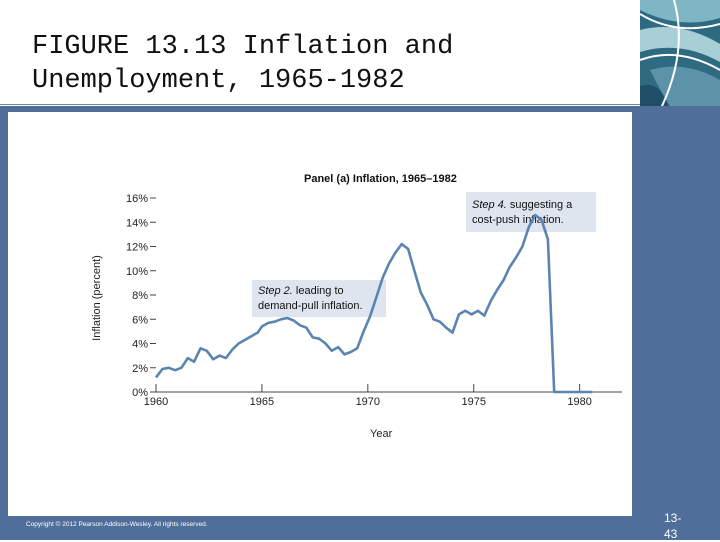 The image size is (720, 542). Describe the element at coordinates (381, 434) in the screenshot. I see `x-axis-label: Year` at that location.